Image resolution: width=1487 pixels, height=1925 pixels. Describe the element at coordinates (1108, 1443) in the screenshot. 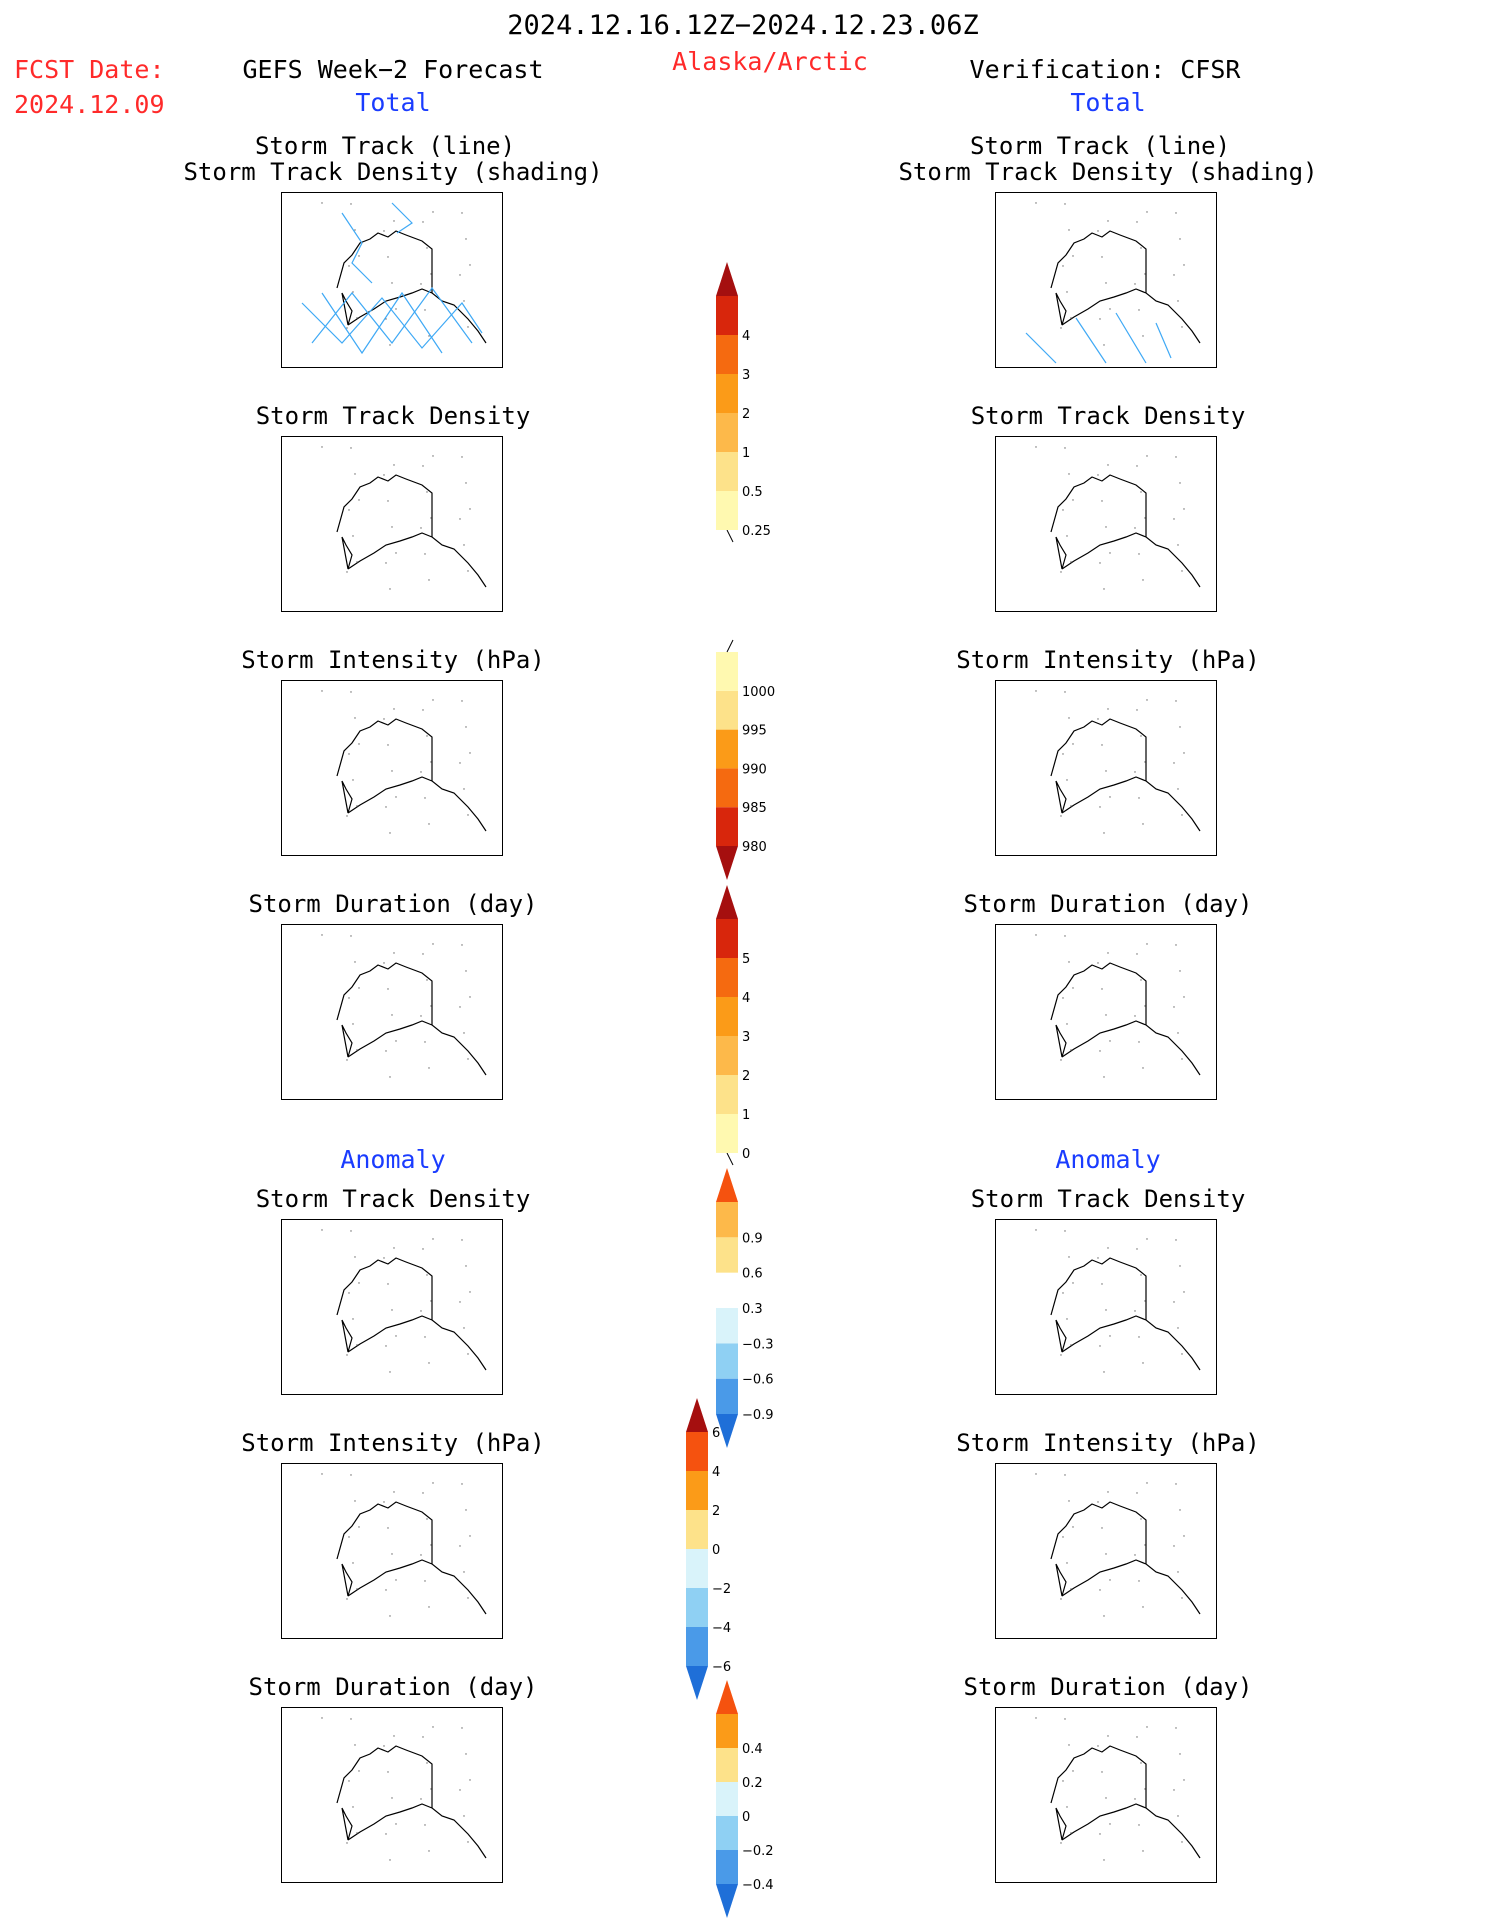

I see `vf-anom-intensity-title: Storm Intensity (hPa)` at that location.